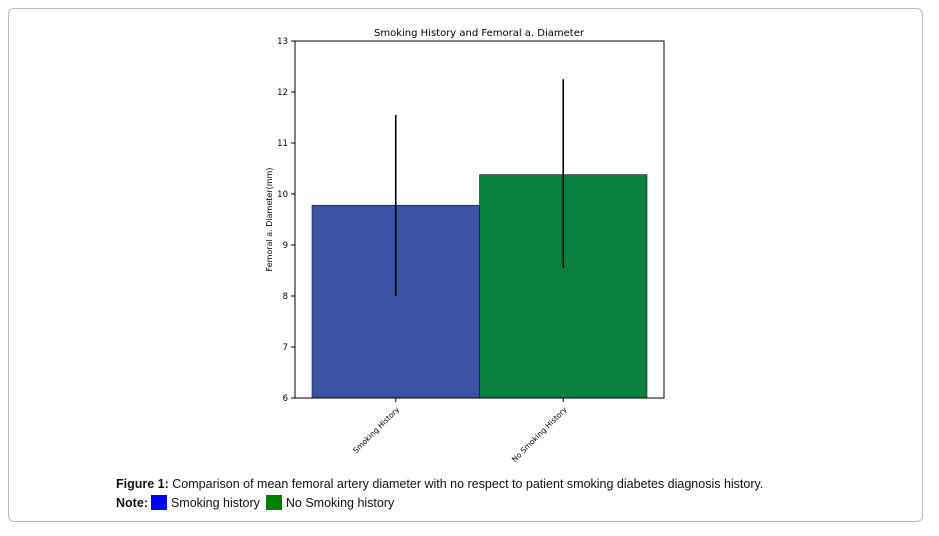 This screenshot has height=536, width=939. Describe the element at coordinates (285, 246) in the screenshot. I see `y-tick-label: 9` at that location.